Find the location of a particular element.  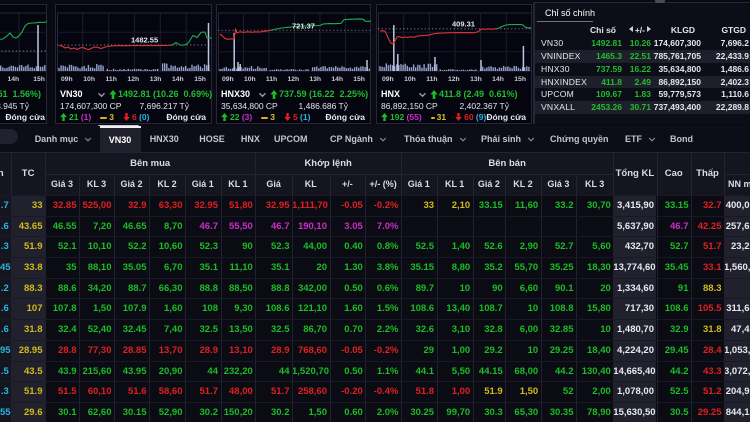

svg-text: 409.31 is located at coordinates (463, 24).